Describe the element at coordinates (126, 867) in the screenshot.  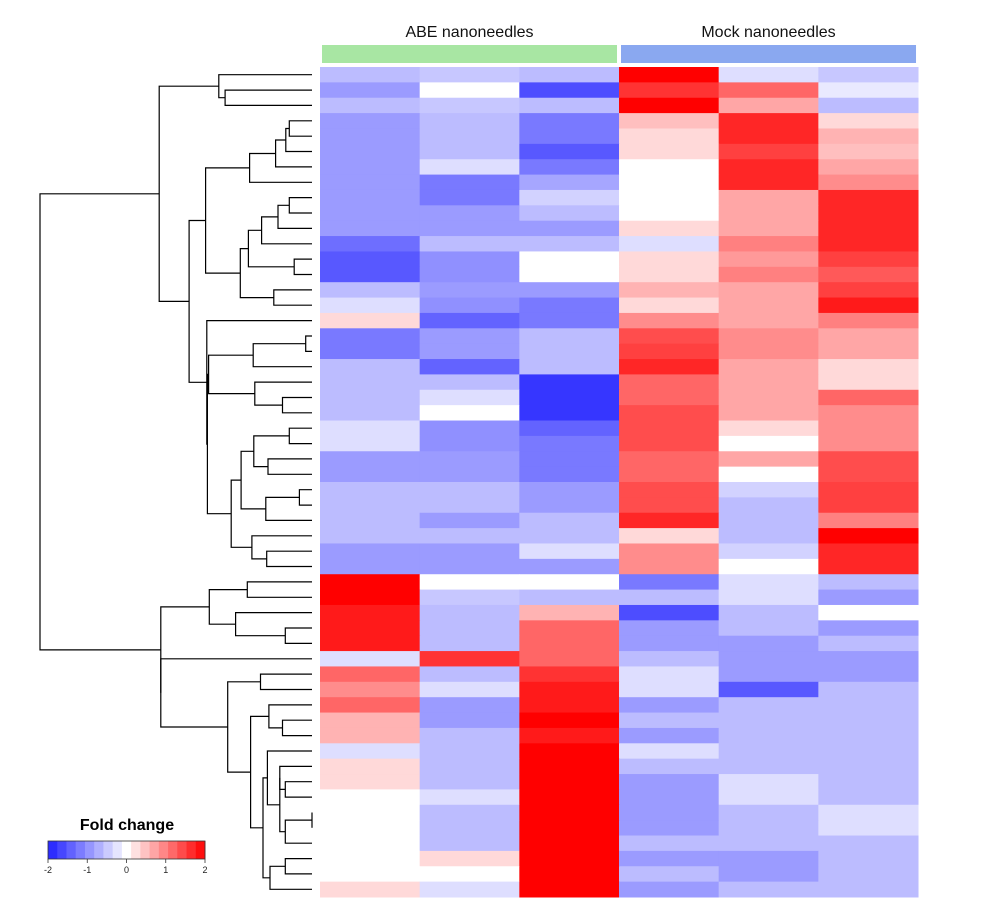
I see `legend-ticks: -2 -1 0 1 2` at that location.